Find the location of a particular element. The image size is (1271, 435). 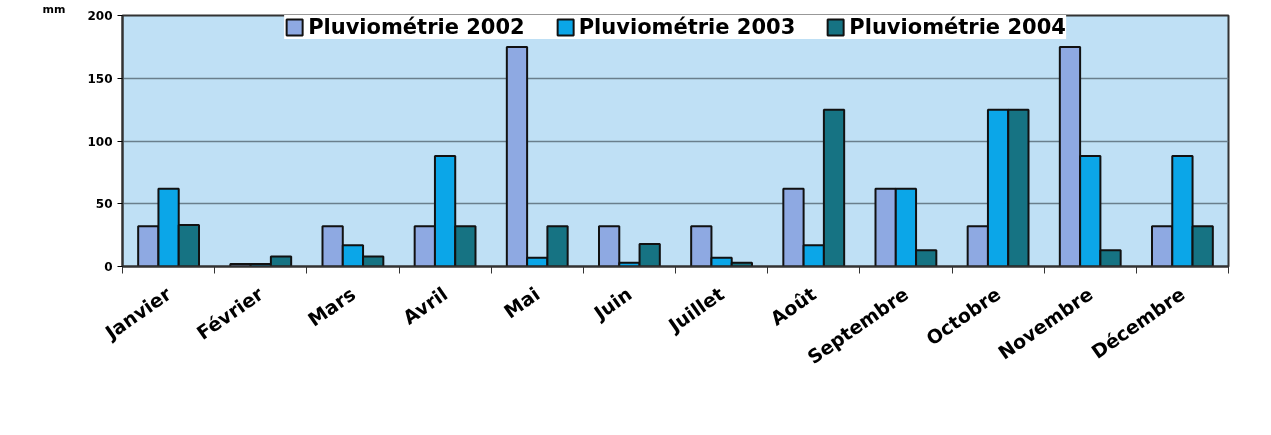

y-tick-label: 100 is located at coordinates (100, 141).